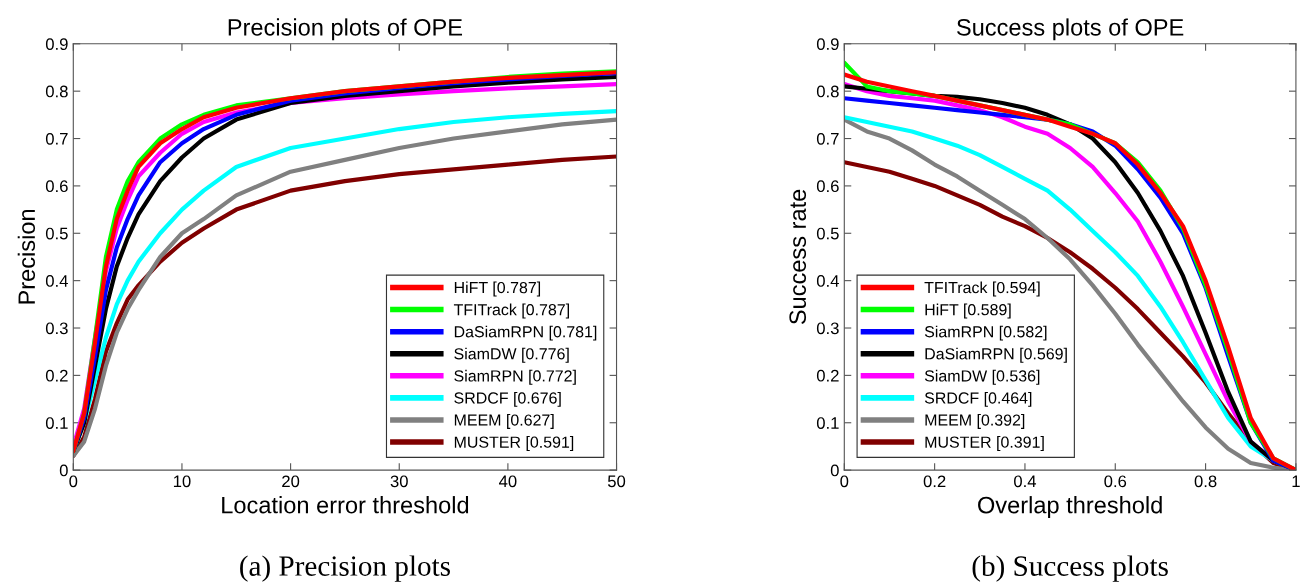  Describe the element at coordinates (26, 256) in the screenshot. I see `y-axis-title: Precision` at that location.